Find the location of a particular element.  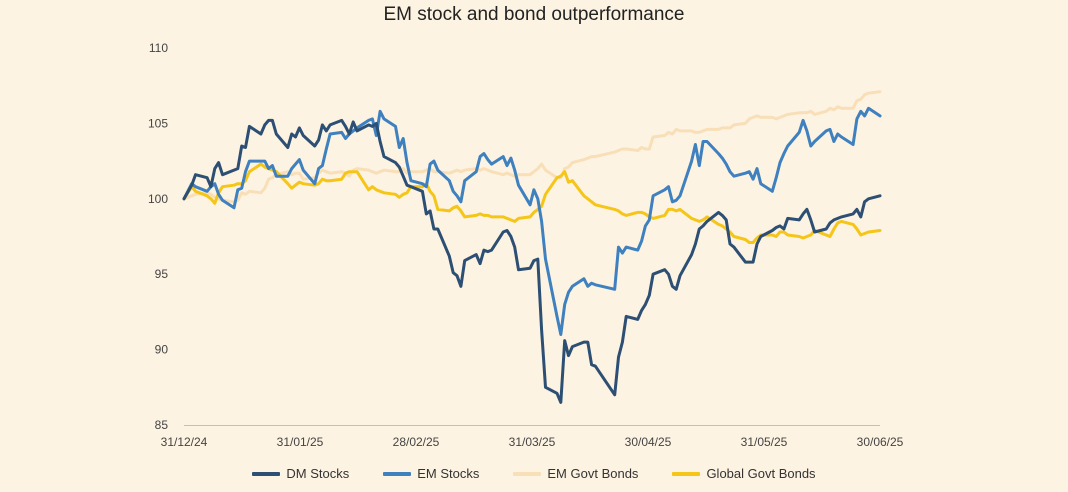

x-tick-label: 30/04/25 is located at coordinates (648, 442).